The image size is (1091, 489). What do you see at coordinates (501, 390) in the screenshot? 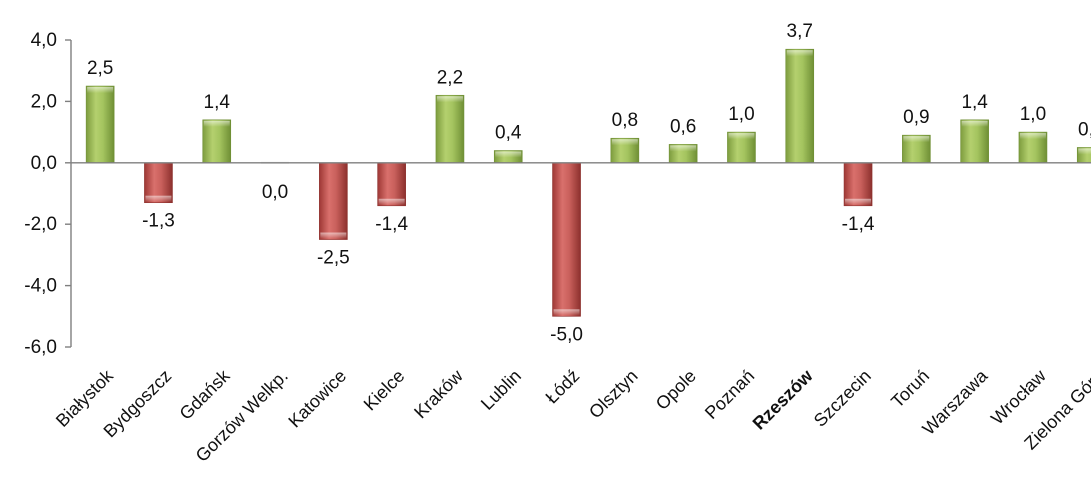
I see `category-label: Lublin` at bounding box center [501, 390].